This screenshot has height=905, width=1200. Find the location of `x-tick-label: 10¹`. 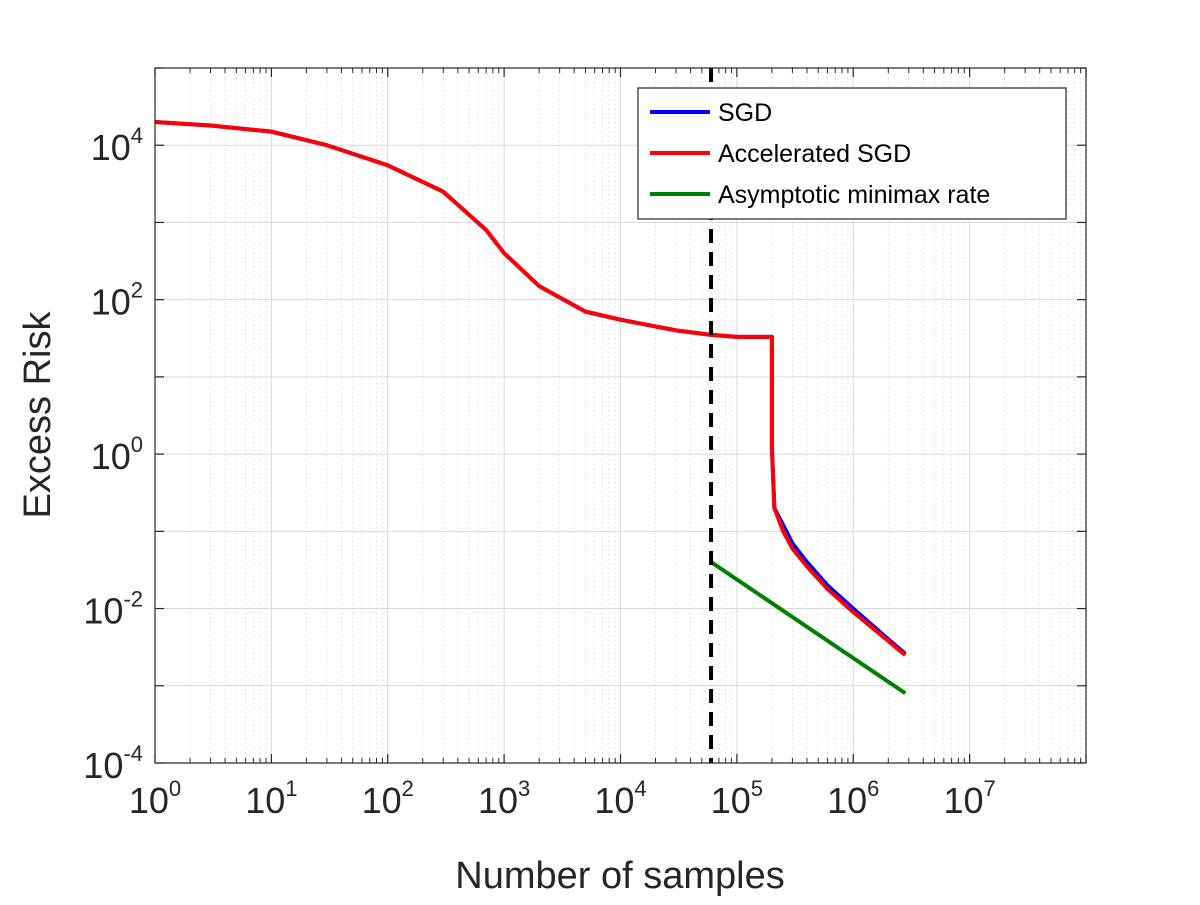

x-tick-label: 10¹ is located at coordinates (271, 798).